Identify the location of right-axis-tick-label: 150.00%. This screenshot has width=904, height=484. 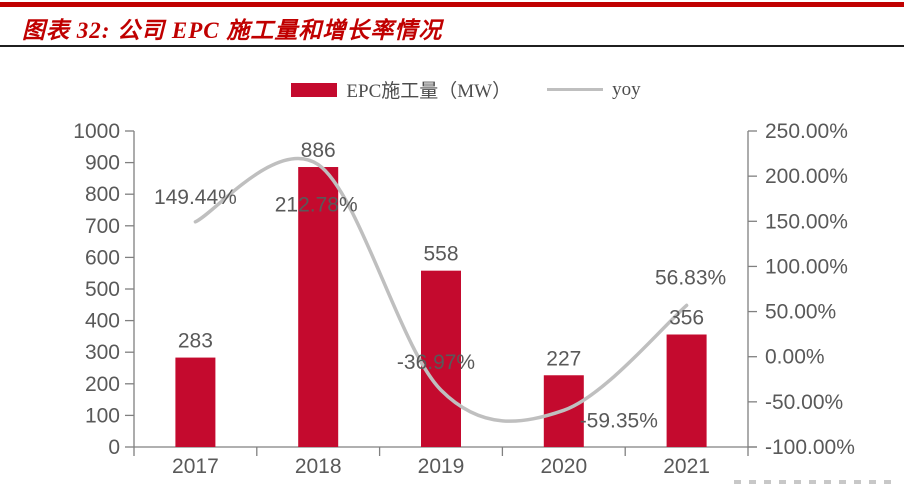
(806, 221).